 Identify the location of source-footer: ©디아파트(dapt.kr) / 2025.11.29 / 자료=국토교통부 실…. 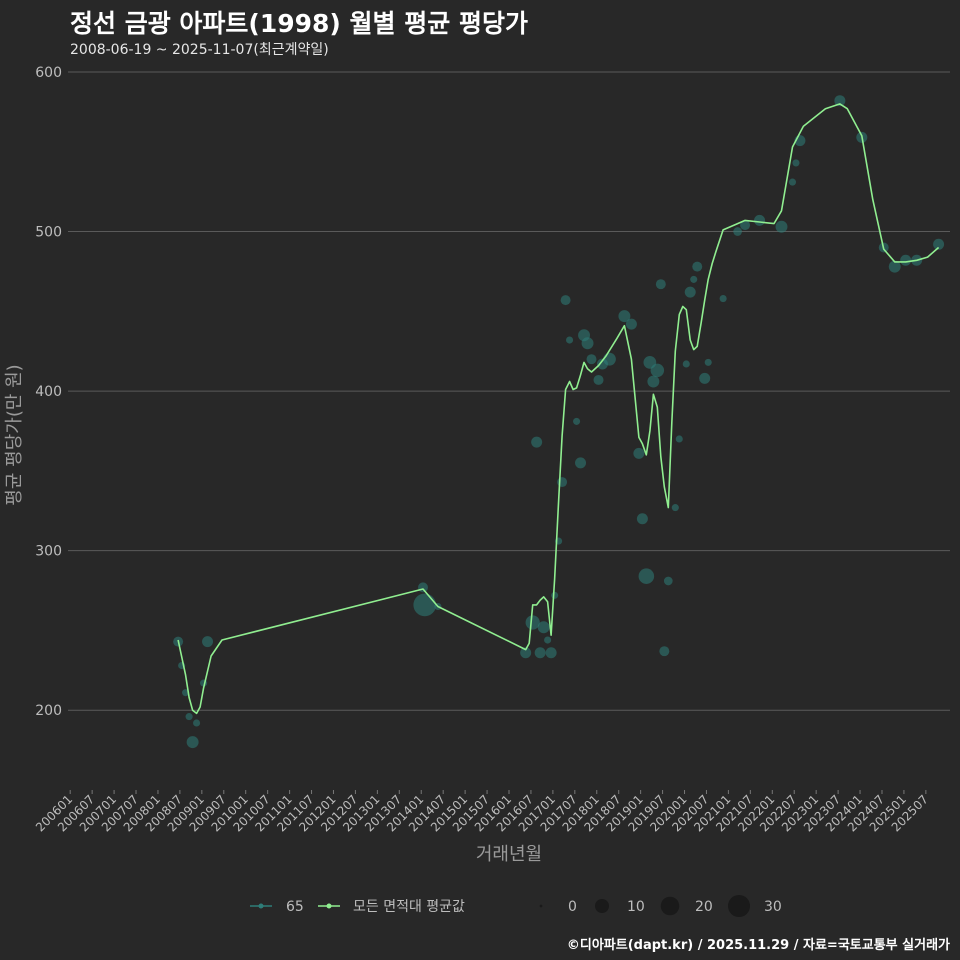
(758, 945).